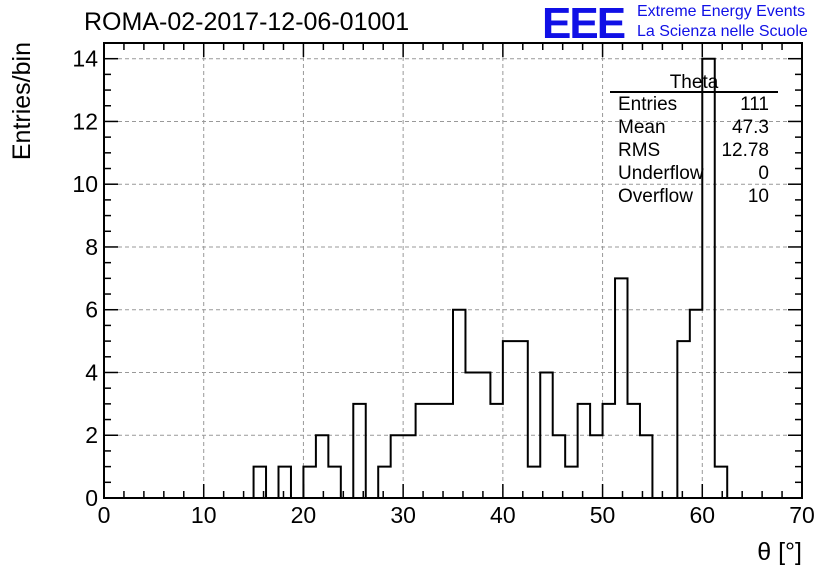 The width and height of the screenshot is (836, 572). Describe the element at coordinates (403, 515) in the screenshot. I see `x-tick-label: 30` at that location.